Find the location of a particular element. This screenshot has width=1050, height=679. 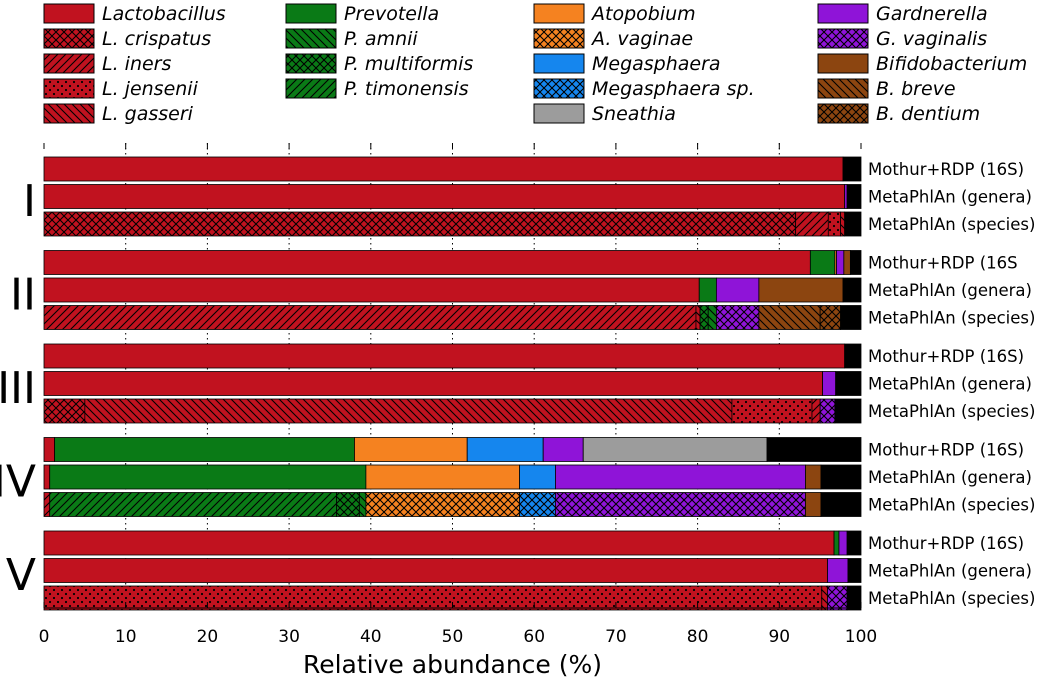

legend-item-atopobium: Atopobium is located at coordinates (614, 14).